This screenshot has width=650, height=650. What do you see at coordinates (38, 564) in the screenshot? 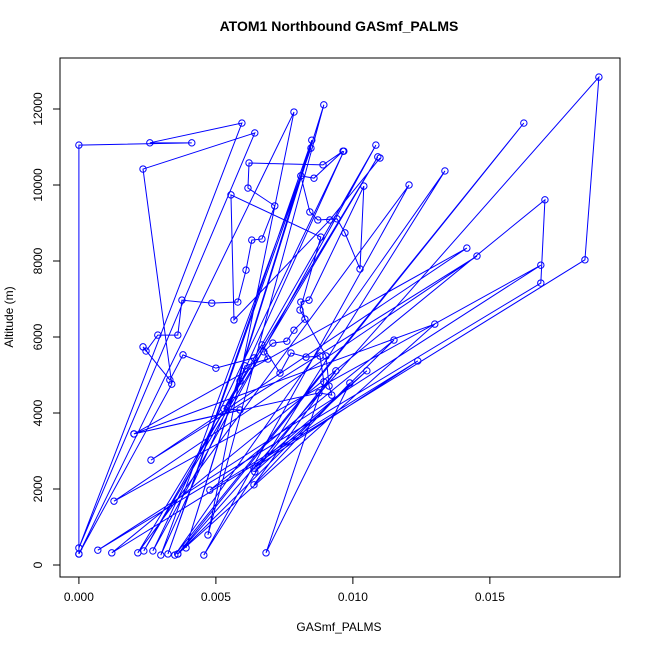
I see `y-tick-label: 0` at bounding box center [38, 564].